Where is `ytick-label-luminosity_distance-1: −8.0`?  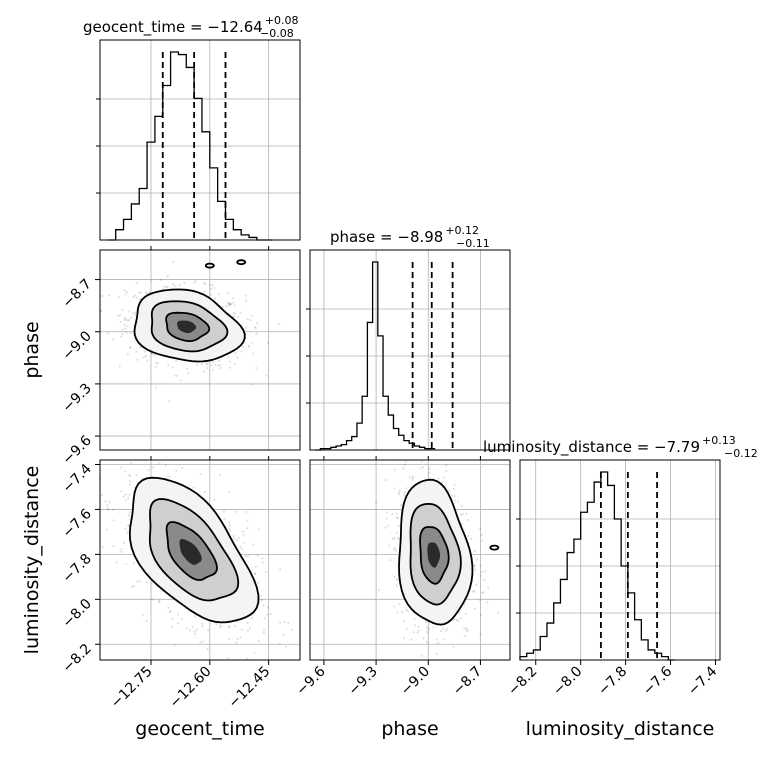
ytick-label-luminosity_distance-1: −8.0 is located at coordinates (76, 613).